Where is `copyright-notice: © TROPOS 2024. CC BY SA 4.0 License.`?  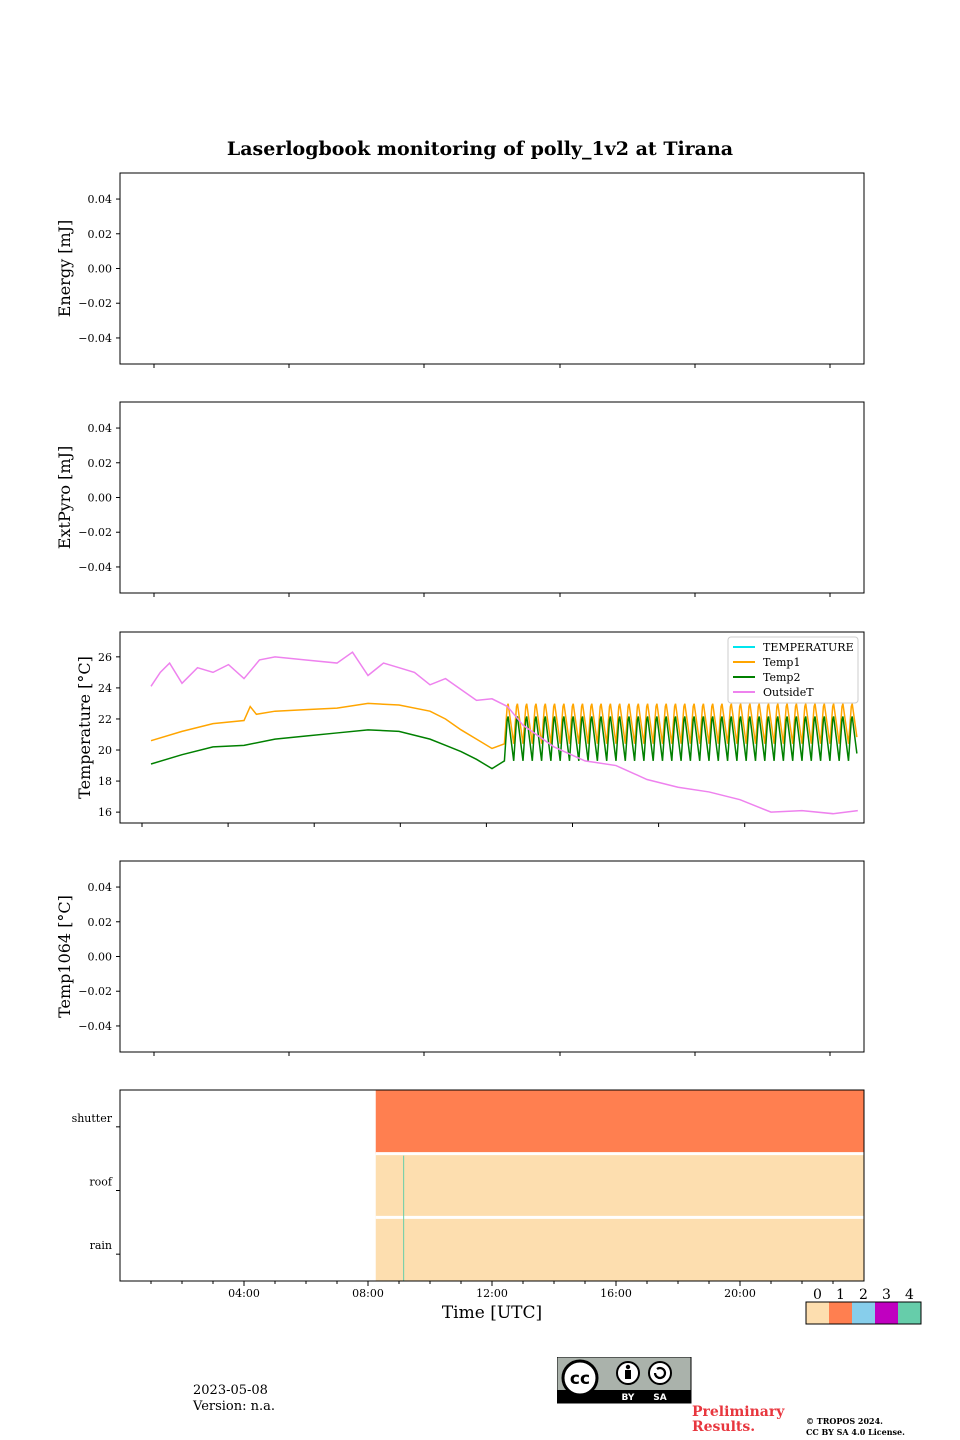
copyright-notice: © TROPOS 2024. CC BY SA 4.0 License. is located at coordinates (855, 1427).